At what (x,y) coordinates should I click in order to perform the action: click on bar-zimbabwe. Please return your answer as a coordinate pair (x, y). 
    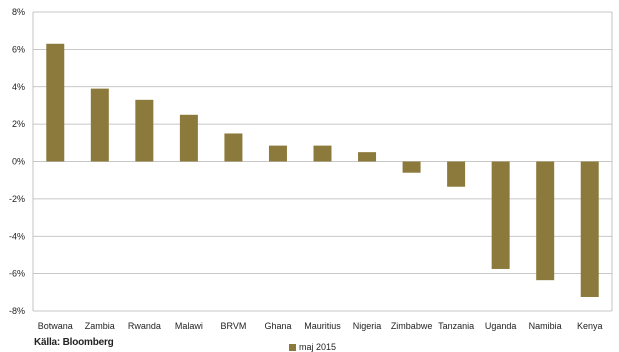
    Looking at the image, I should click on (411, 167).